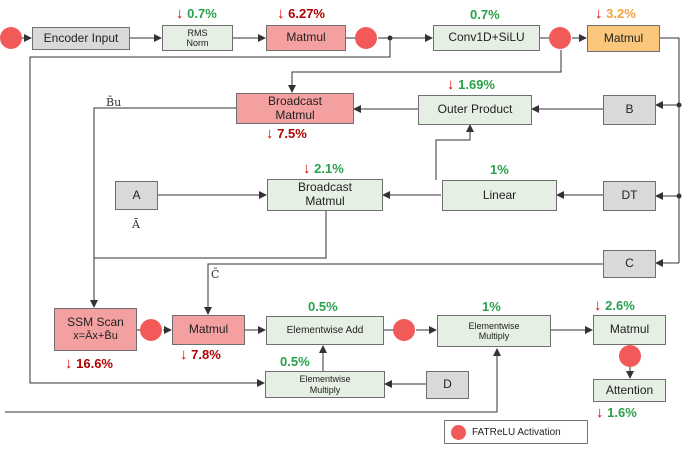 The width and height of the screenshot is (694, 452). What do you see at coordinates (301, 13) in the screenshot?
I see `matmul-1-delta: ↓ 6.27%` at bounding box center [301, 13].